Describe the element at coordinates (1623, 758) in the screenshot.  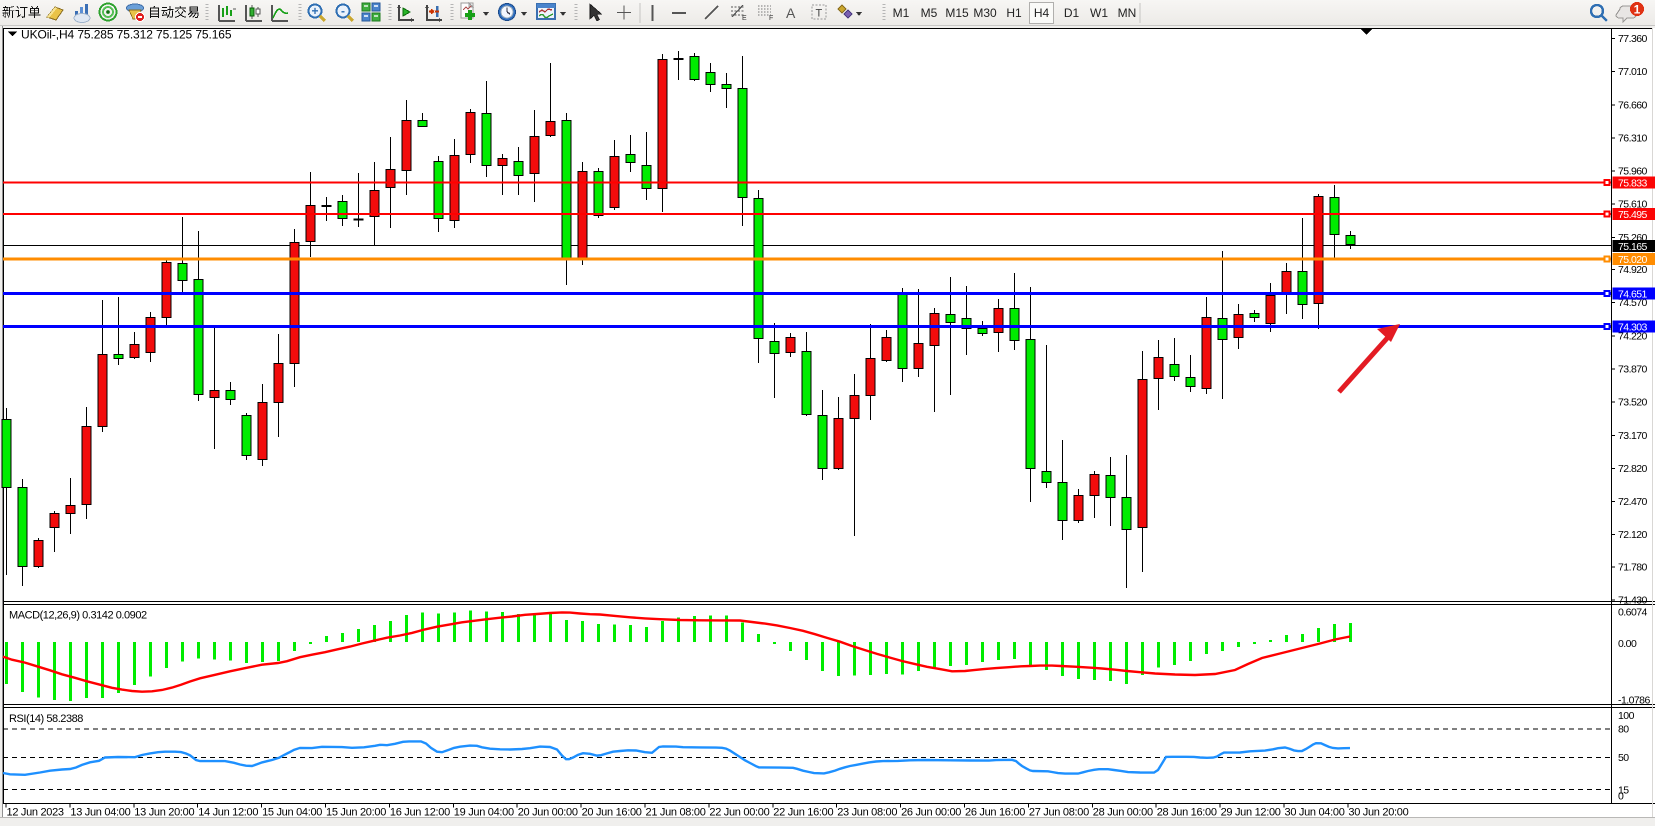
I see `svg-text: 50` at that location.